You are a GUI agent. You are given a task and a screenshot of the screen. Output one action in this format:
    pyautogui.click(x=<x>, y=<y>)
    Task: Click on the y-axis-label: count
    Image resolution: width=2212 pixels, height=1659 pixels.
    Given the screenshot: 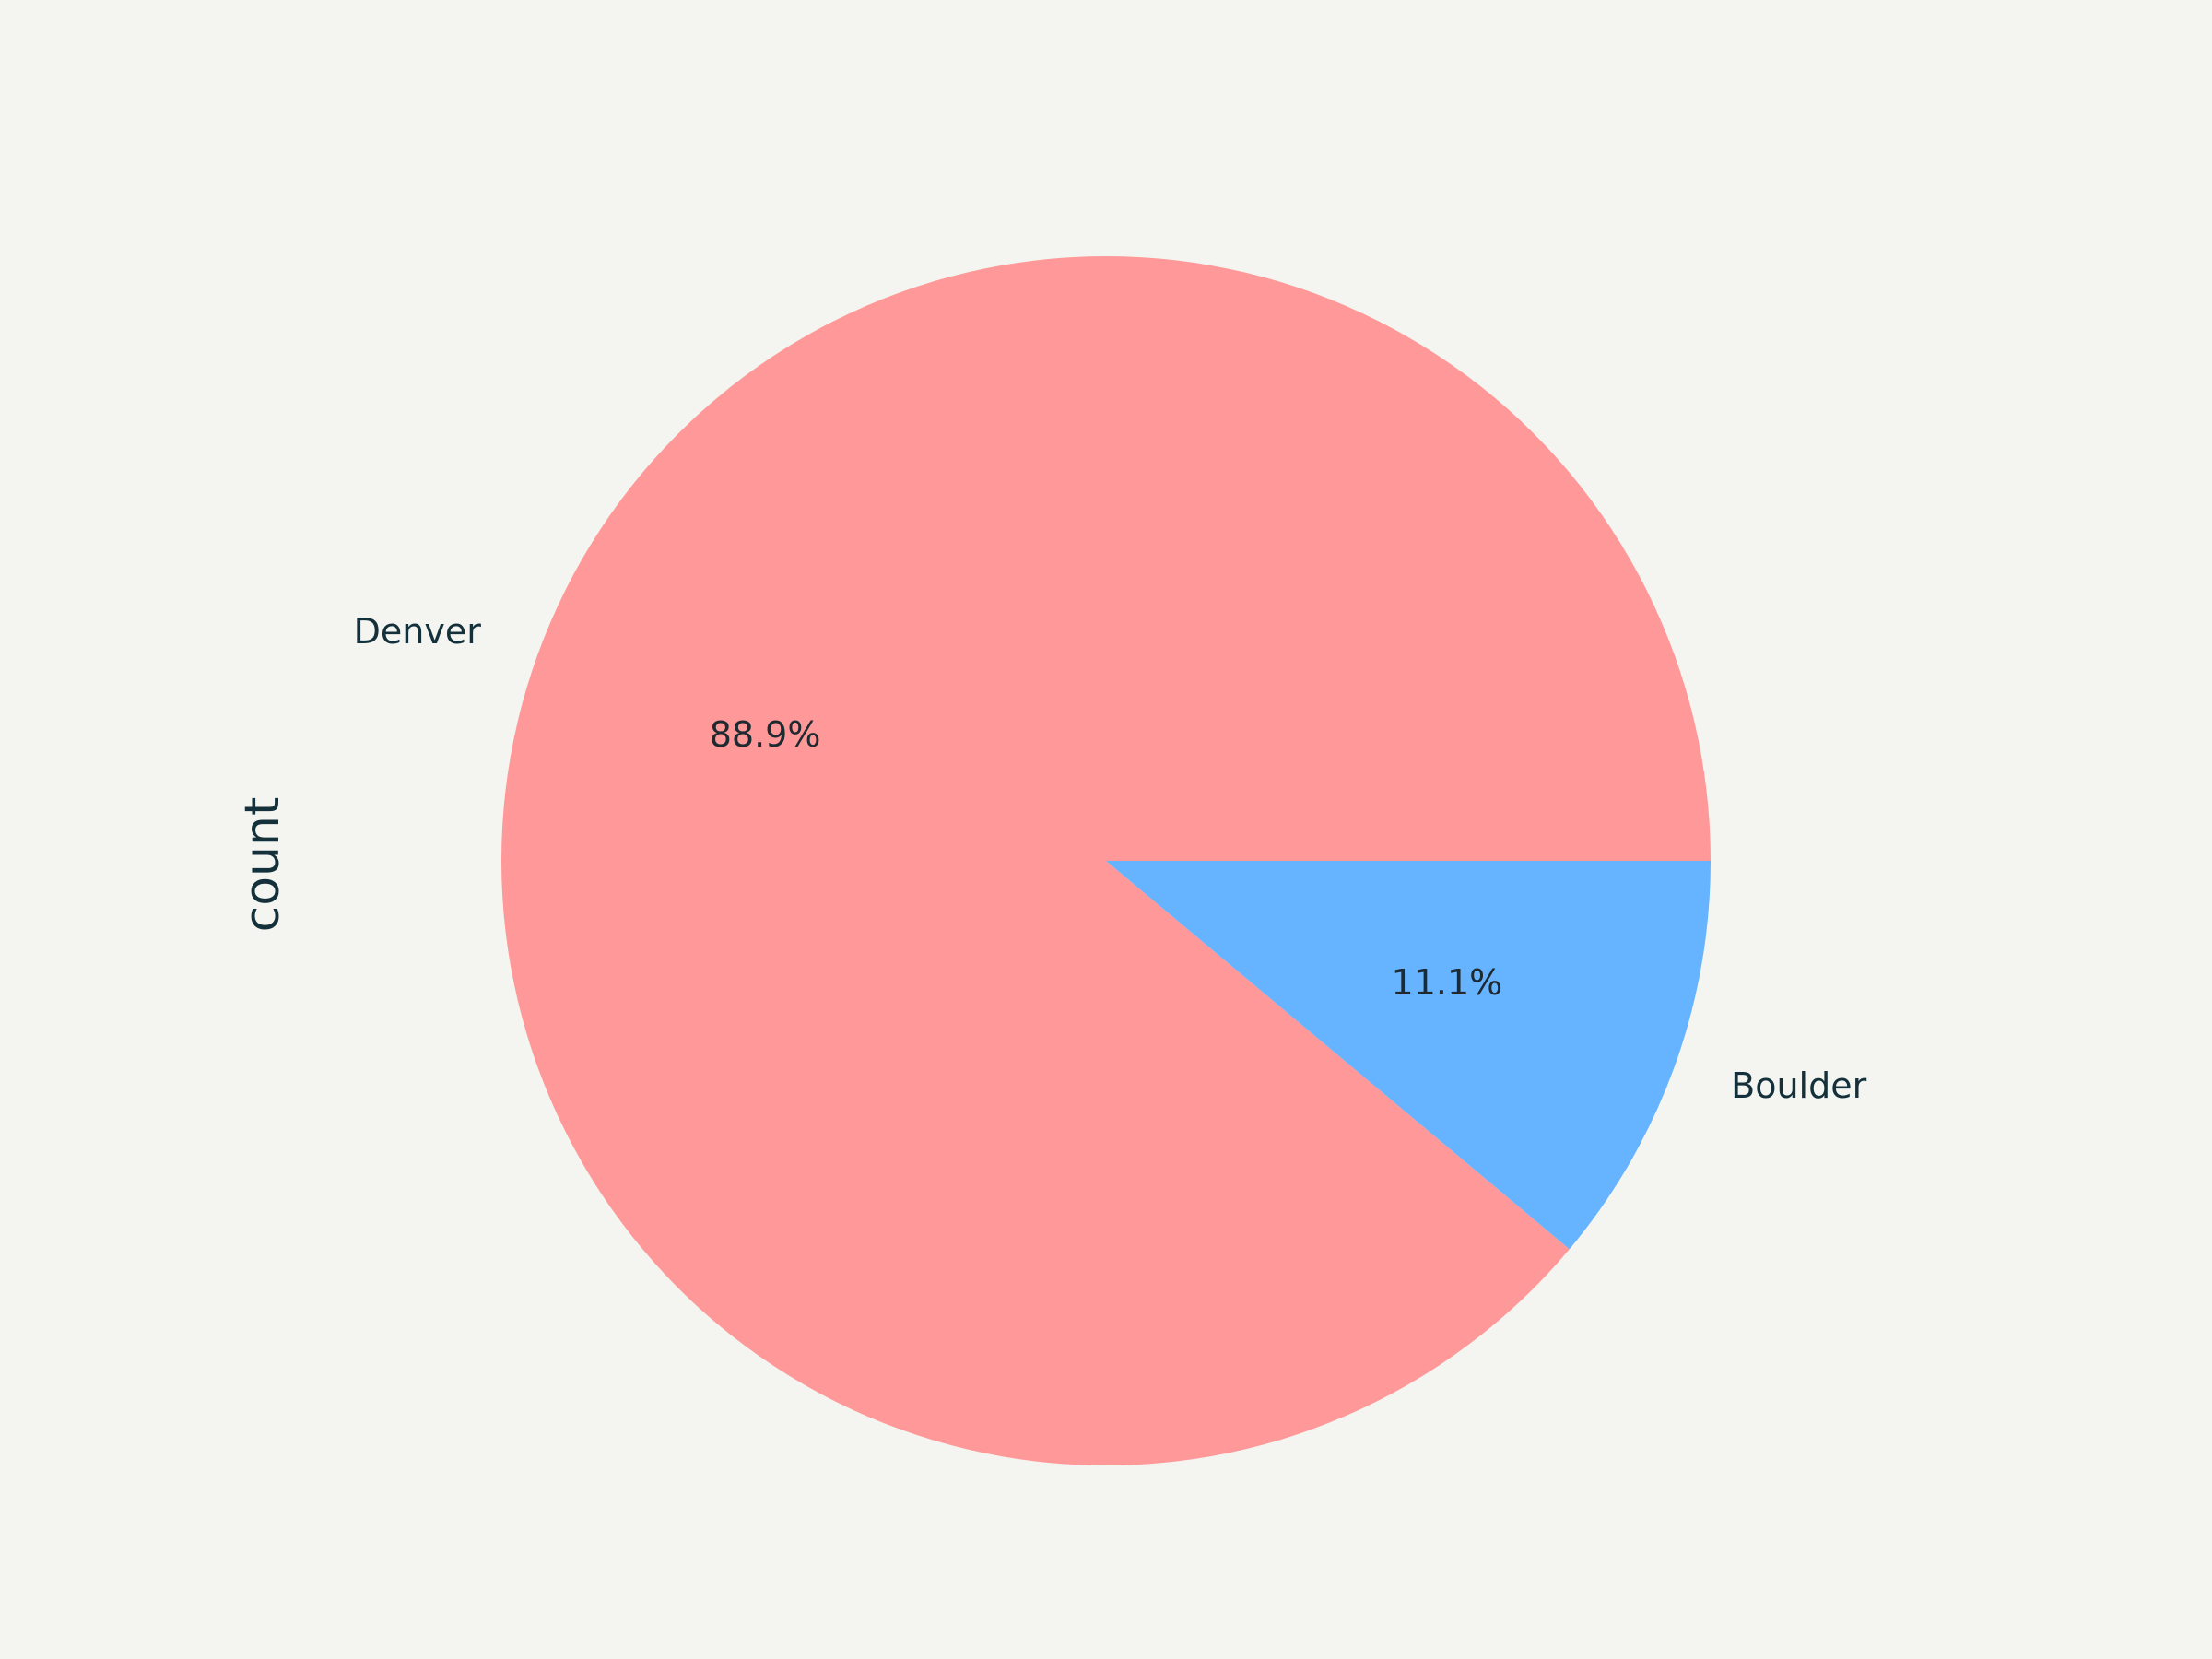 What is the action you would take?
    pyautogui.click(x=262, y=865)
    